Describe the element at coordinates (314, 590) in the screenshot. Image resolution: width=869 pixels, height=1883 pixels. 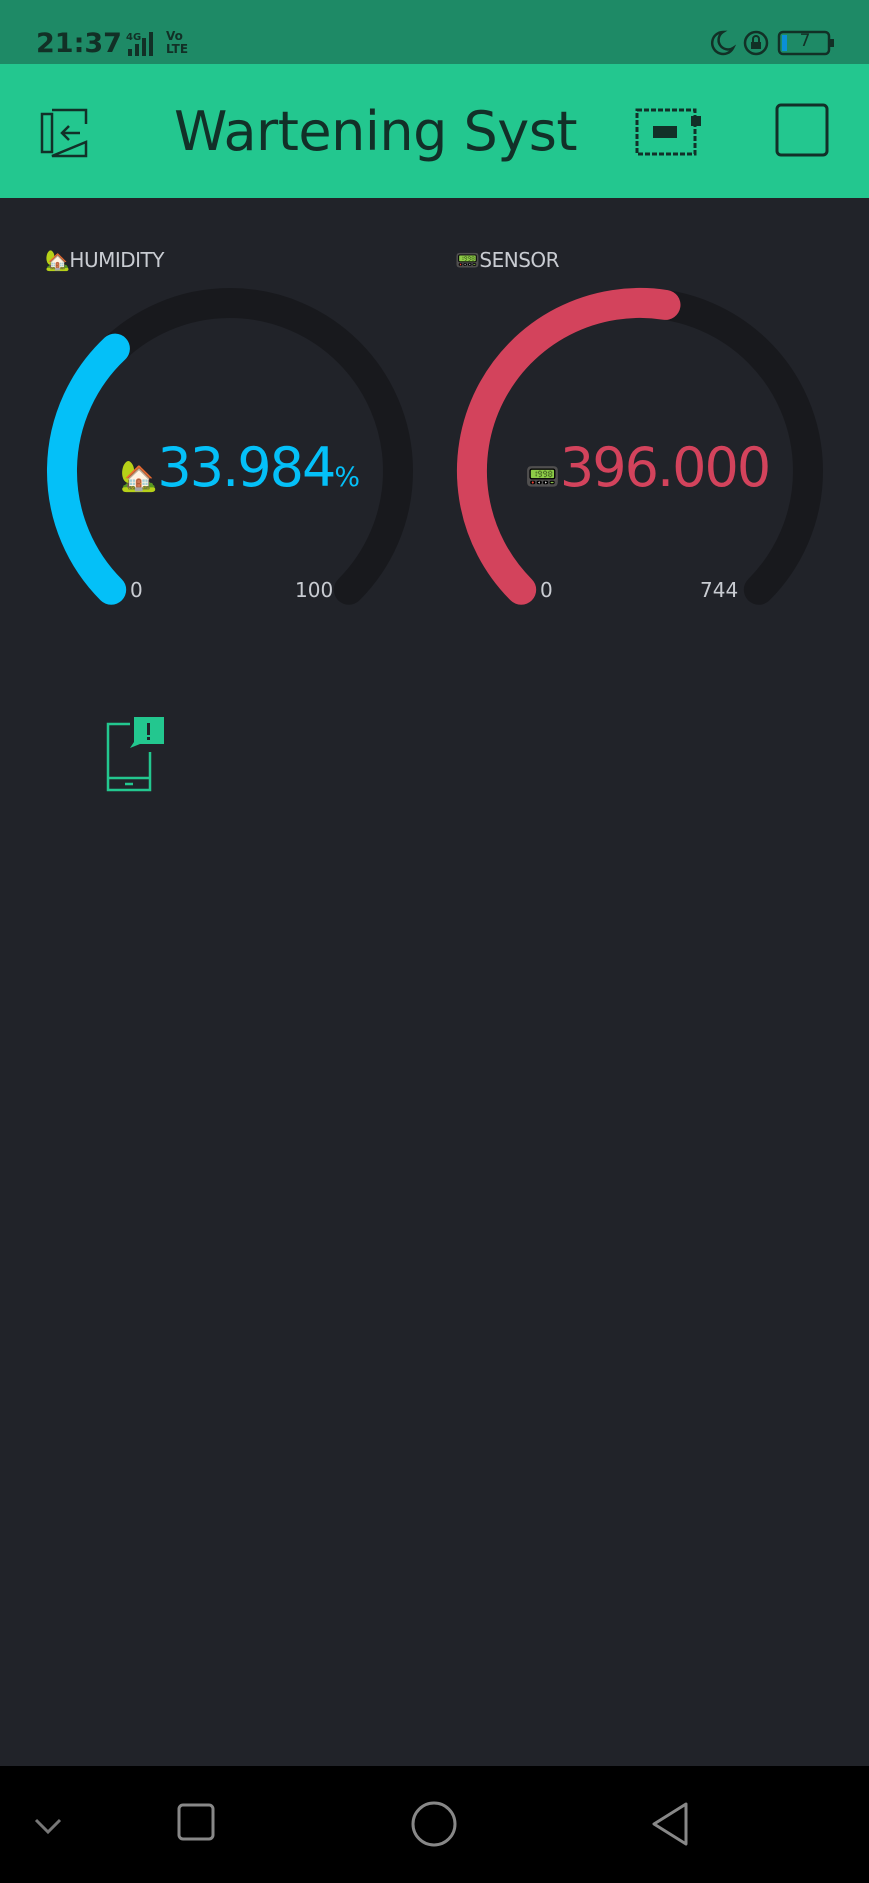
I see `humidity-max: 100` at that location.